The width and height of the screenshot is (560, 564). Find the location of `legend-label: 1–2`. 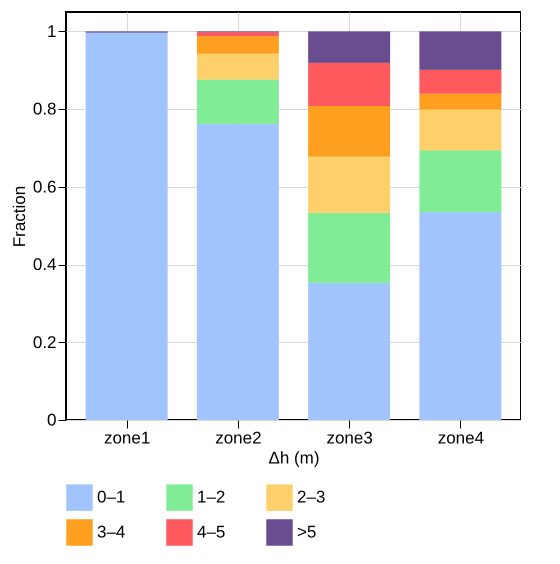

legend-label: 1–2 is located at coordinates (211, 497).